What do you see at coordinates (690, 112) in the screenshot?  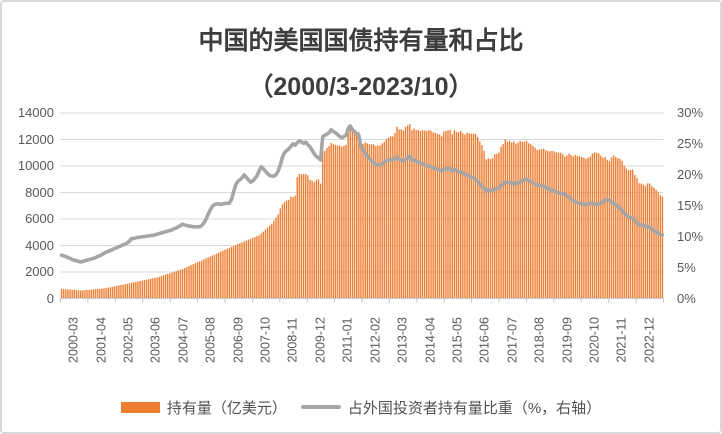 I see `y-axis-label-right: 30%` at bounding box center [690, 112].